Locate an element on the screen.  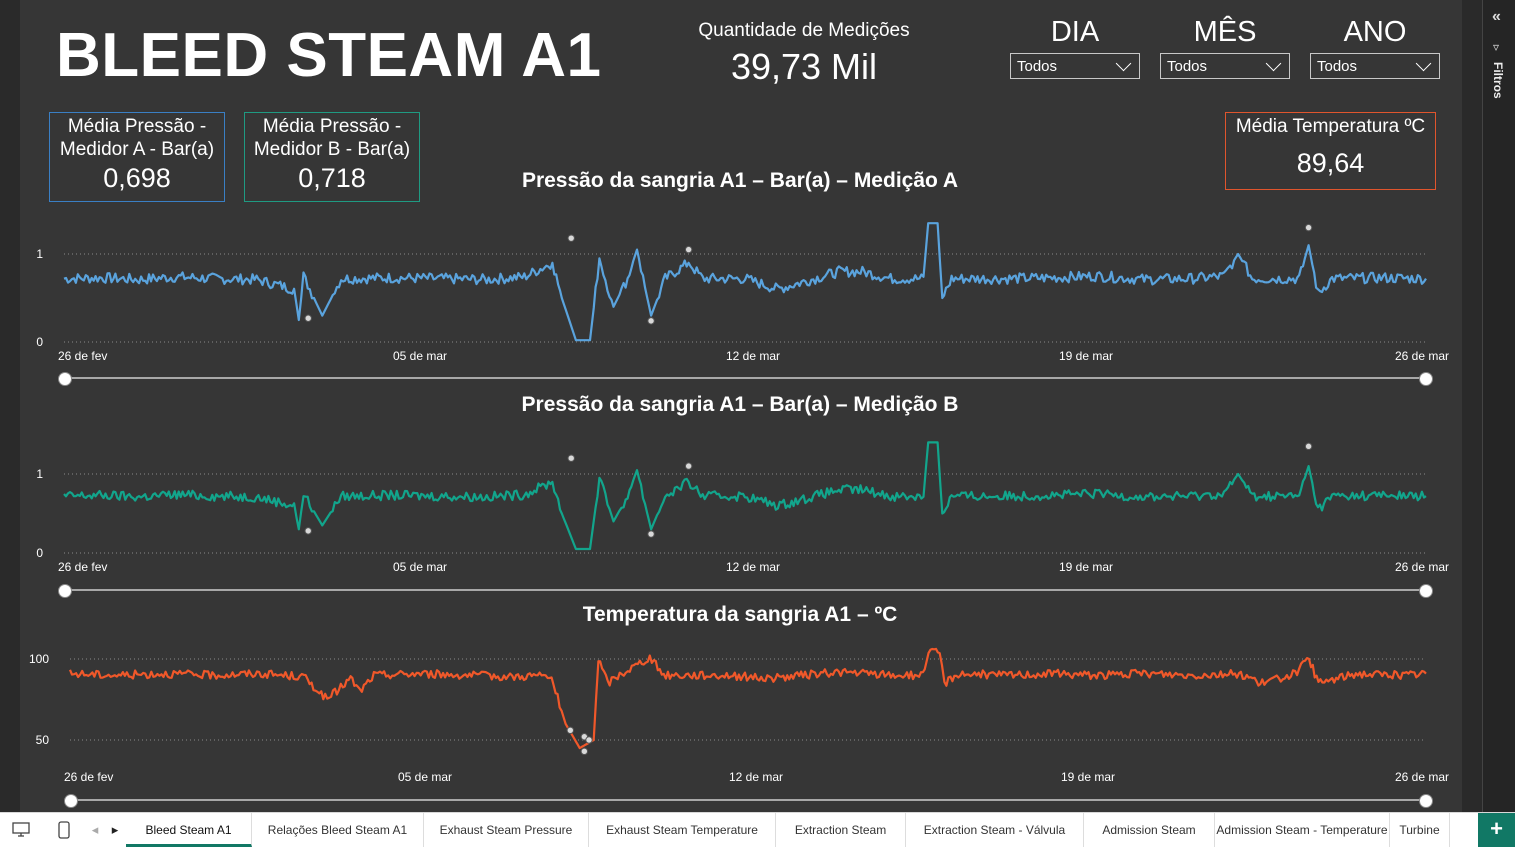
tab-admission-steam-temperature: Admission Steam - Temperature is located at coordinates (1302, 830).